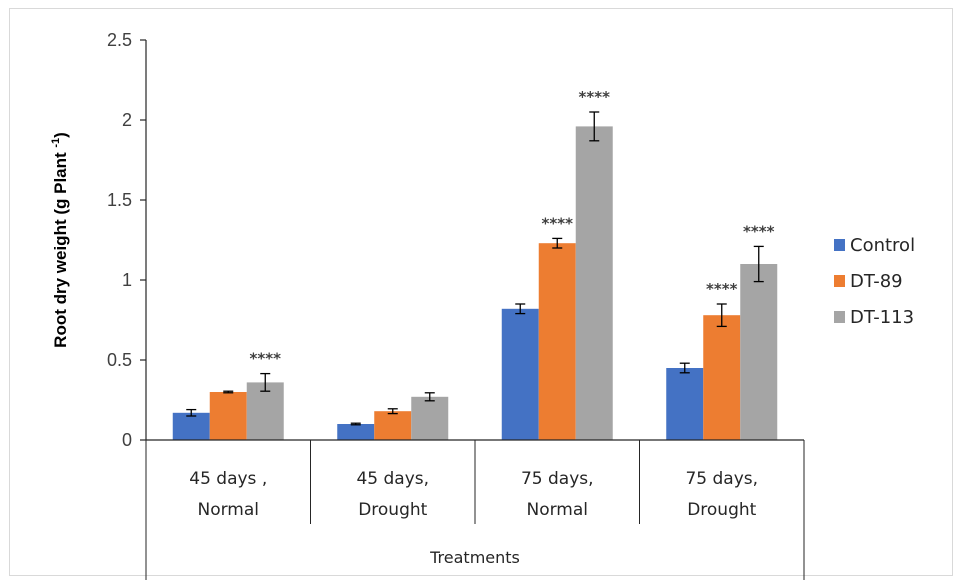 The width and height of the screenshot is (960, 581). What do you see at coordinates (127, 440) in the screenshot?
I see `y-tick-label: 0` at bounding box center [127, 440].